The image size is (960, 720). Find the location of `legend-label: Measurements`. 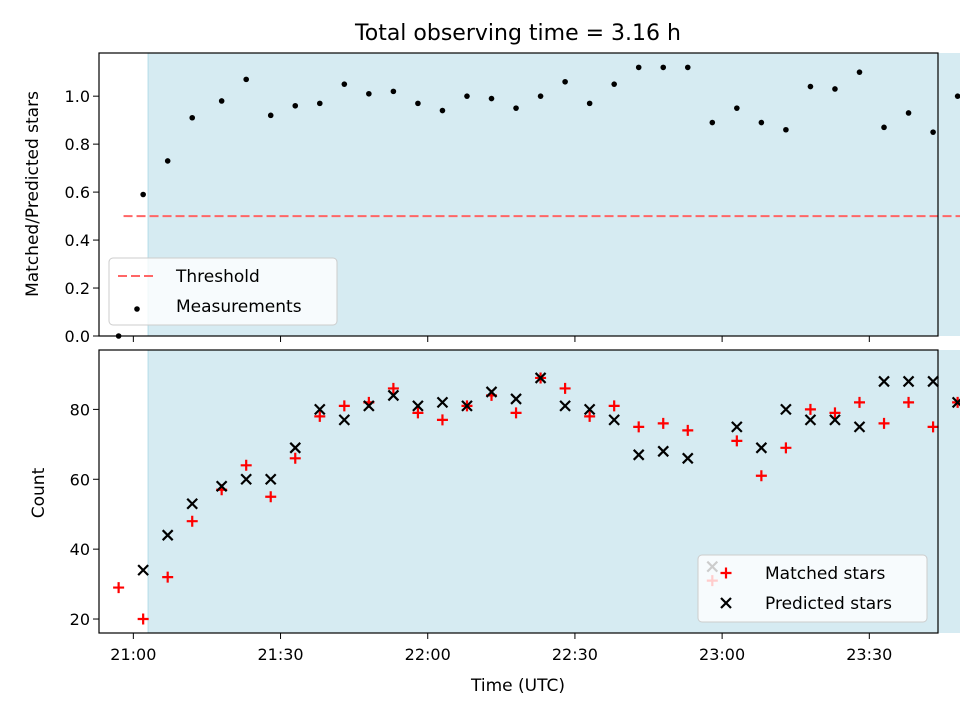

legend-label: Measurements is located at coordinates (239, 307).